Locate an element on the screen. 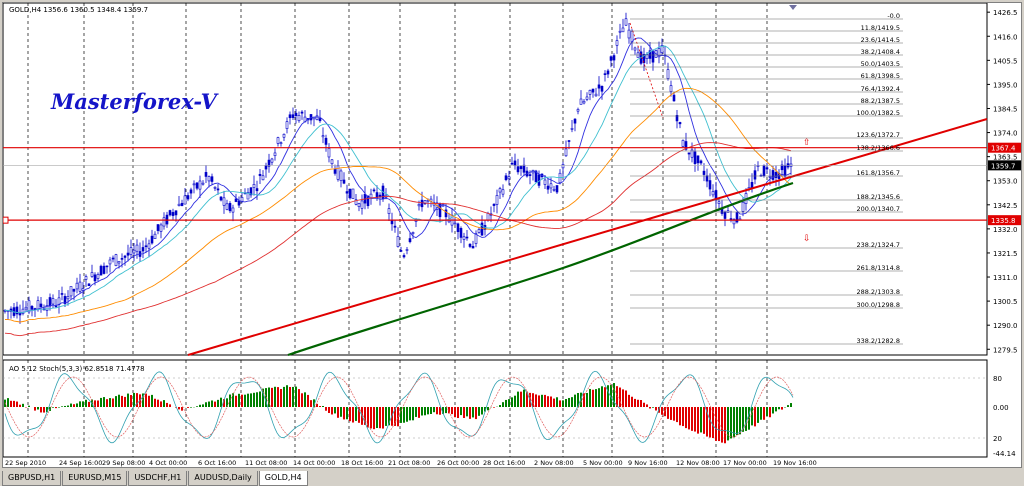  chart-tab-eurusd-m15: EURUSD,M15 is located at coordinates (95, 478).